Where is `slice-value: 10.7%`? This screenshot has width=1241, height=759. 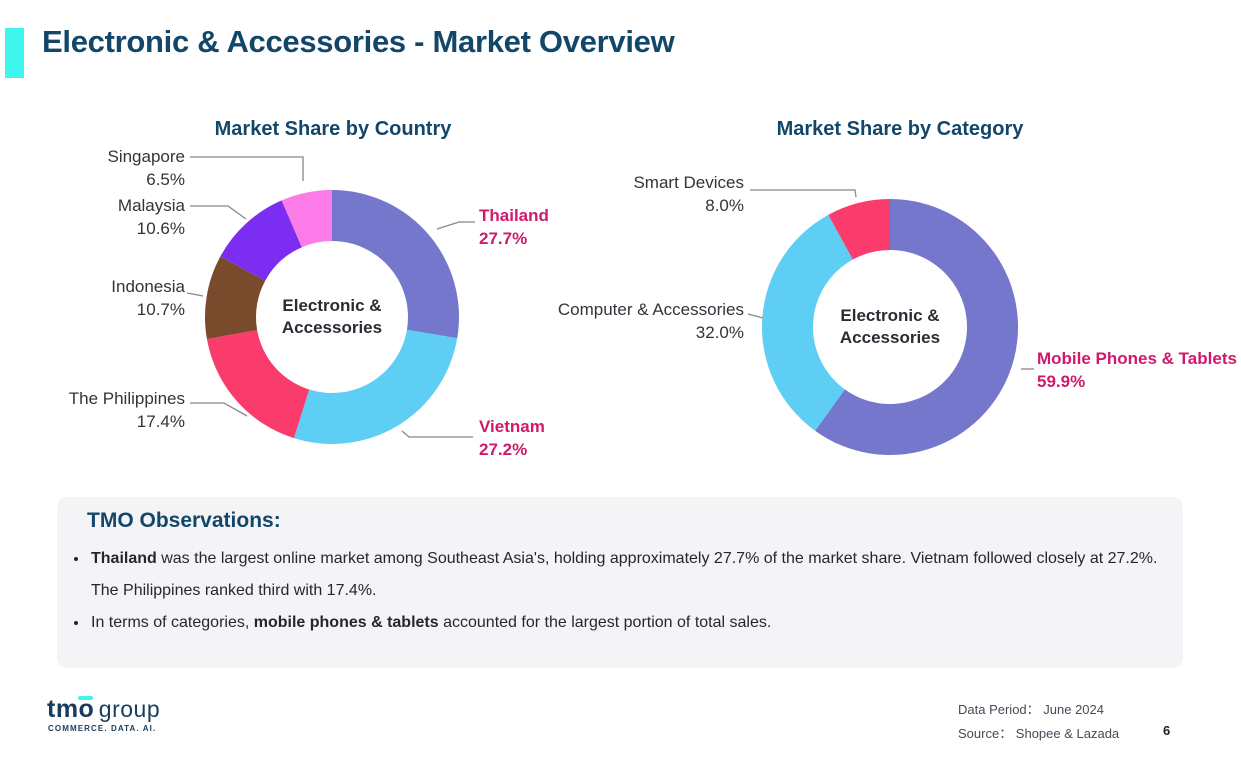 slice-value: 10.7% is located at coordinates (160, 309).